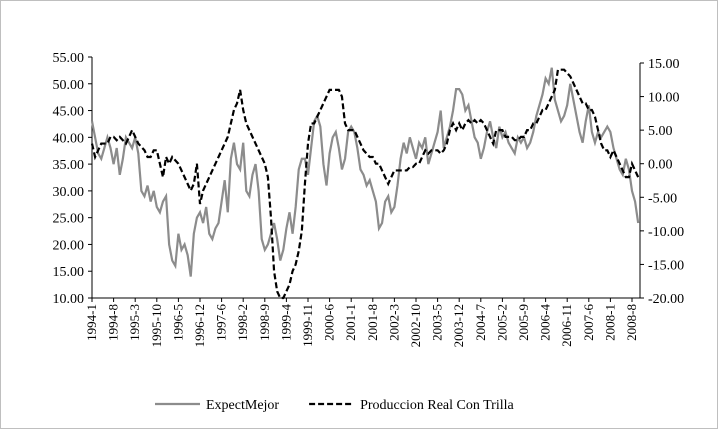 Image resolution: width=719 pixels, height=430 pixels. Describe the element at coordinates (666, 299) in the screenshot. I see `y2-tick-label: -20.00` at that location.